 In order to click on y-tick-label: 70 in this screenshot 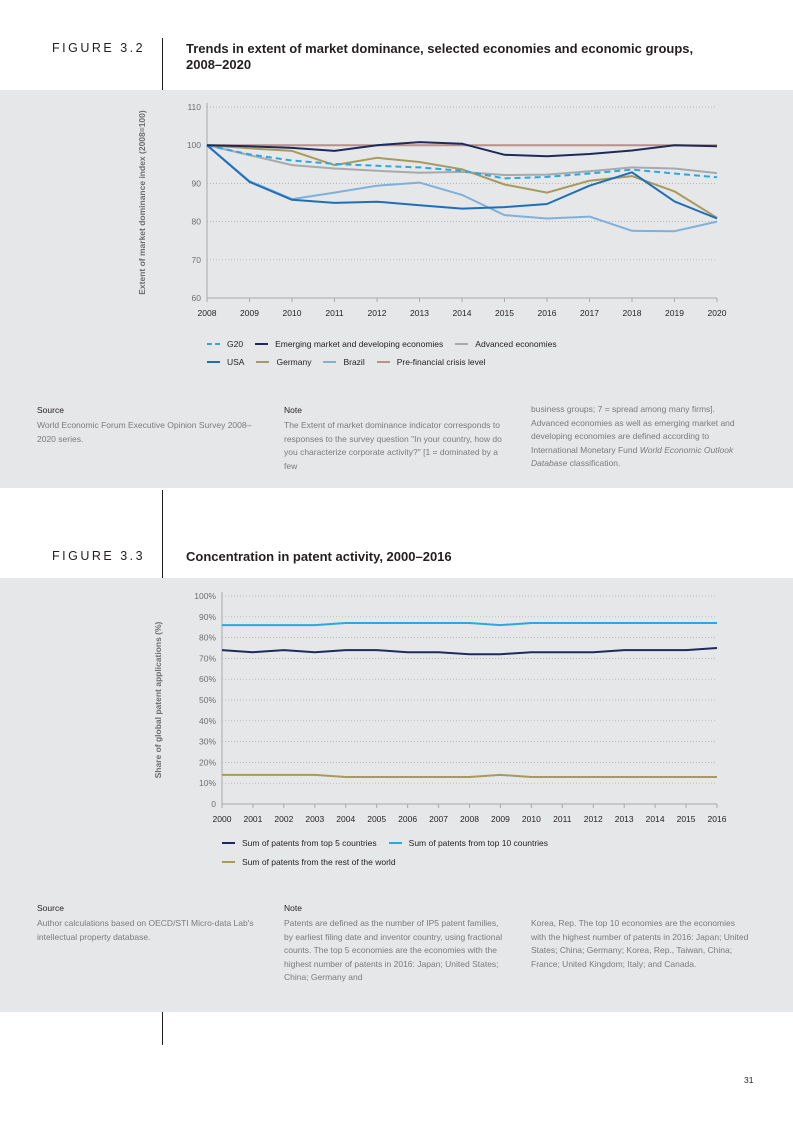, I will do `click(197, 260)`.